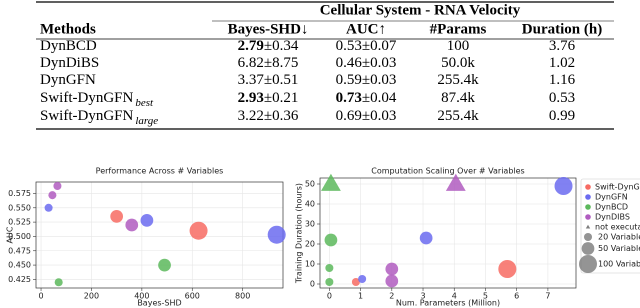  What do you see at coordinates (458, 63) in the screenshot?
I see `cell-text: 50.0k` at bounding box center [458, 63].